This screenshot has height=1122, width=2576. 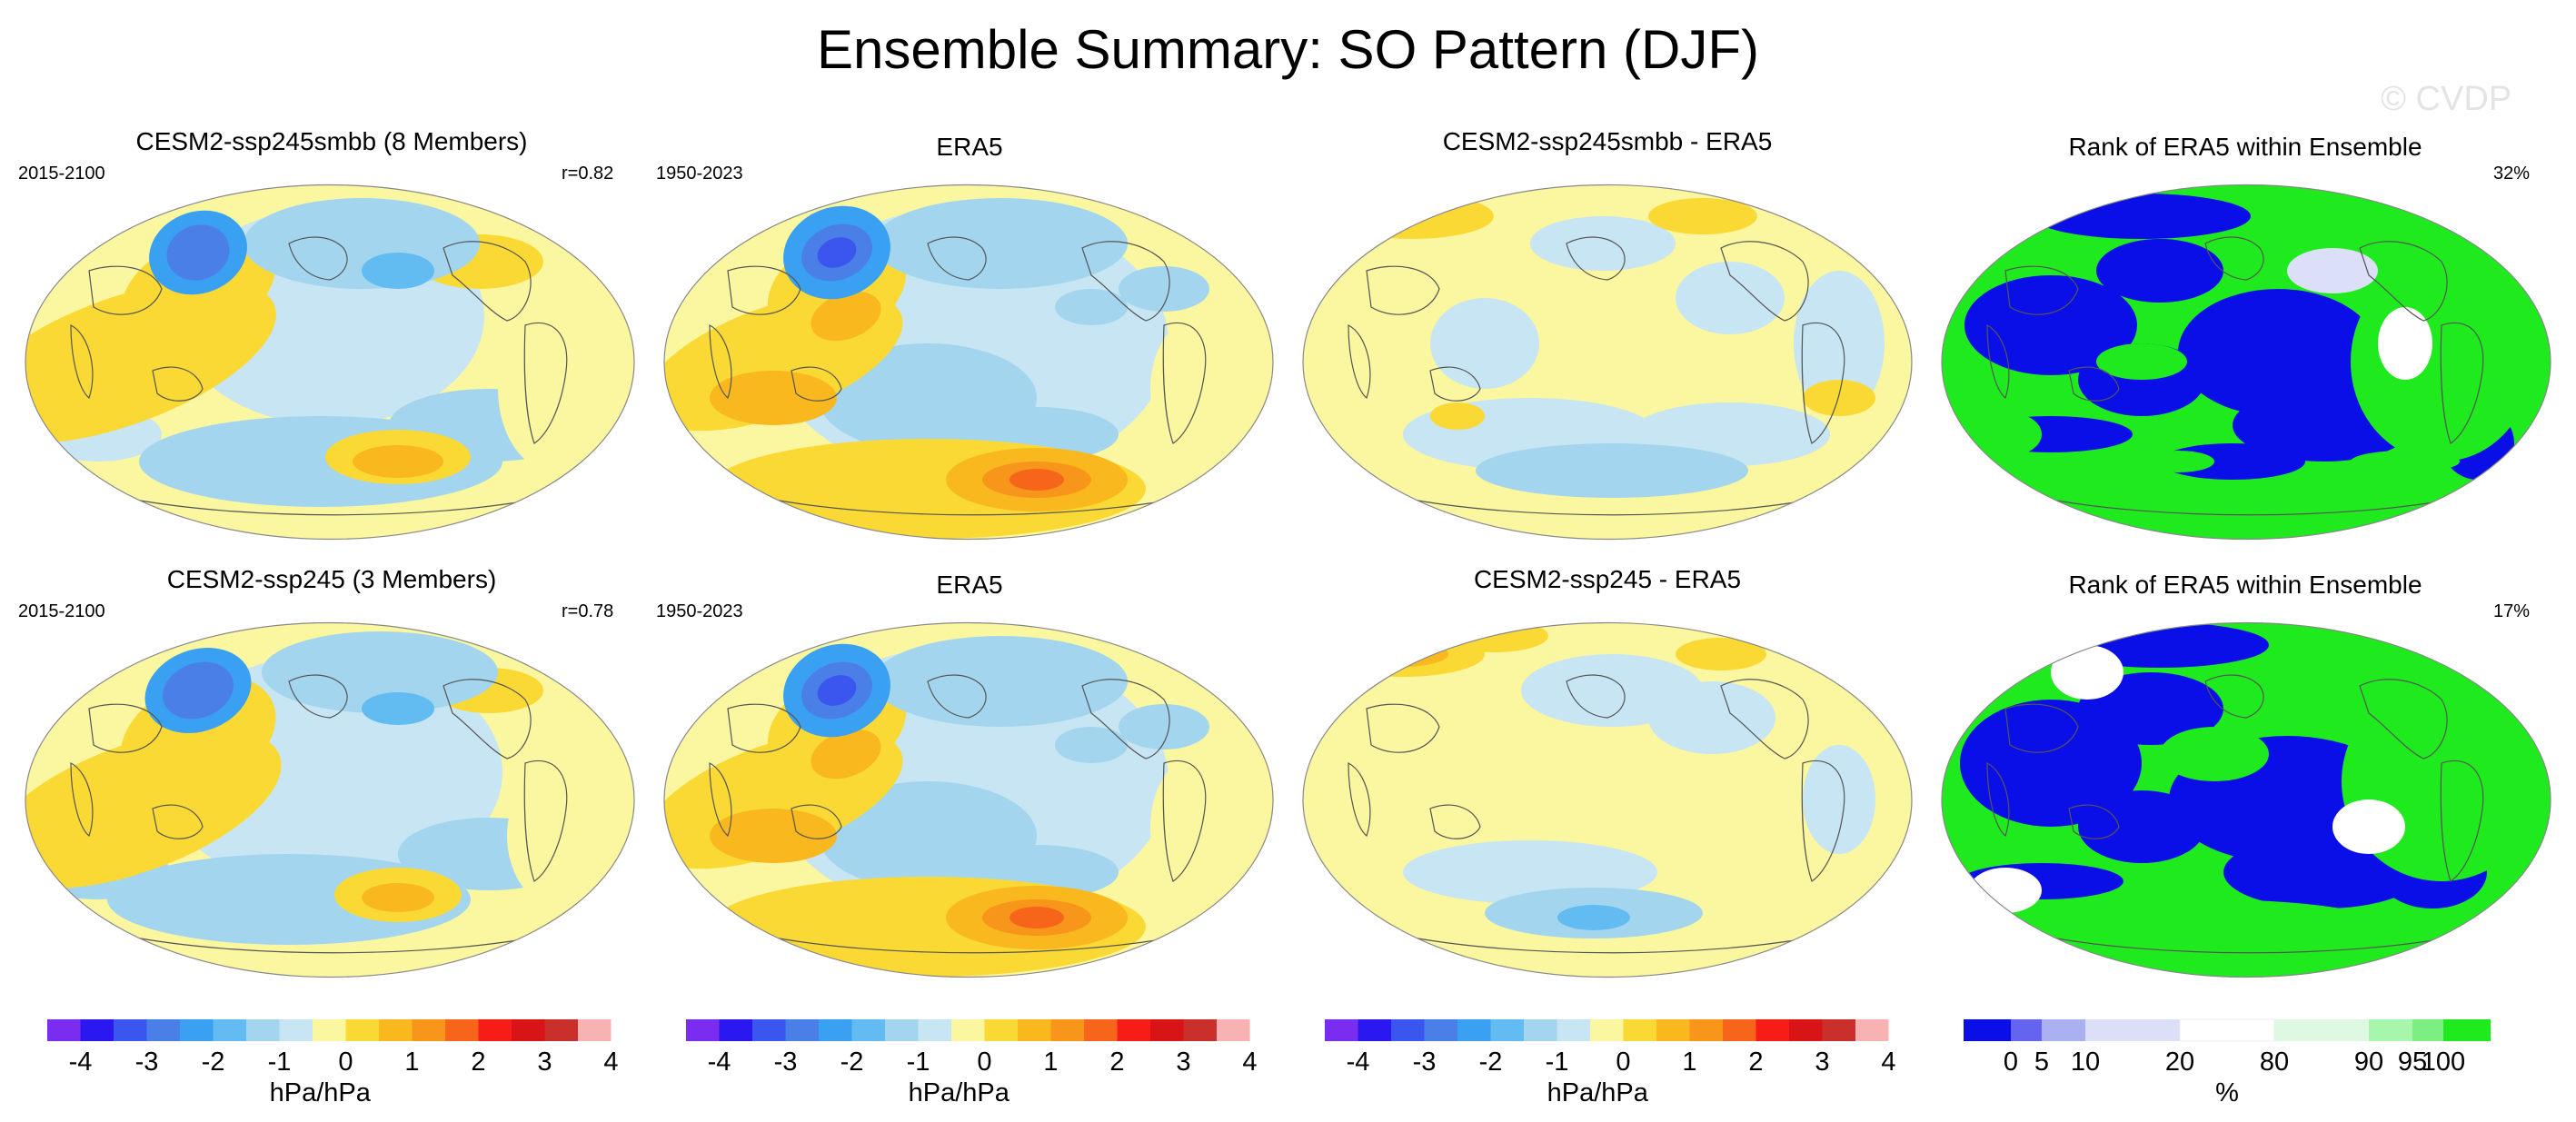 I want to click on colorbar-2: -4 -3 -2 -1 0 1 2 3 4 hPa/hPa, so click(x=972, y=1063).